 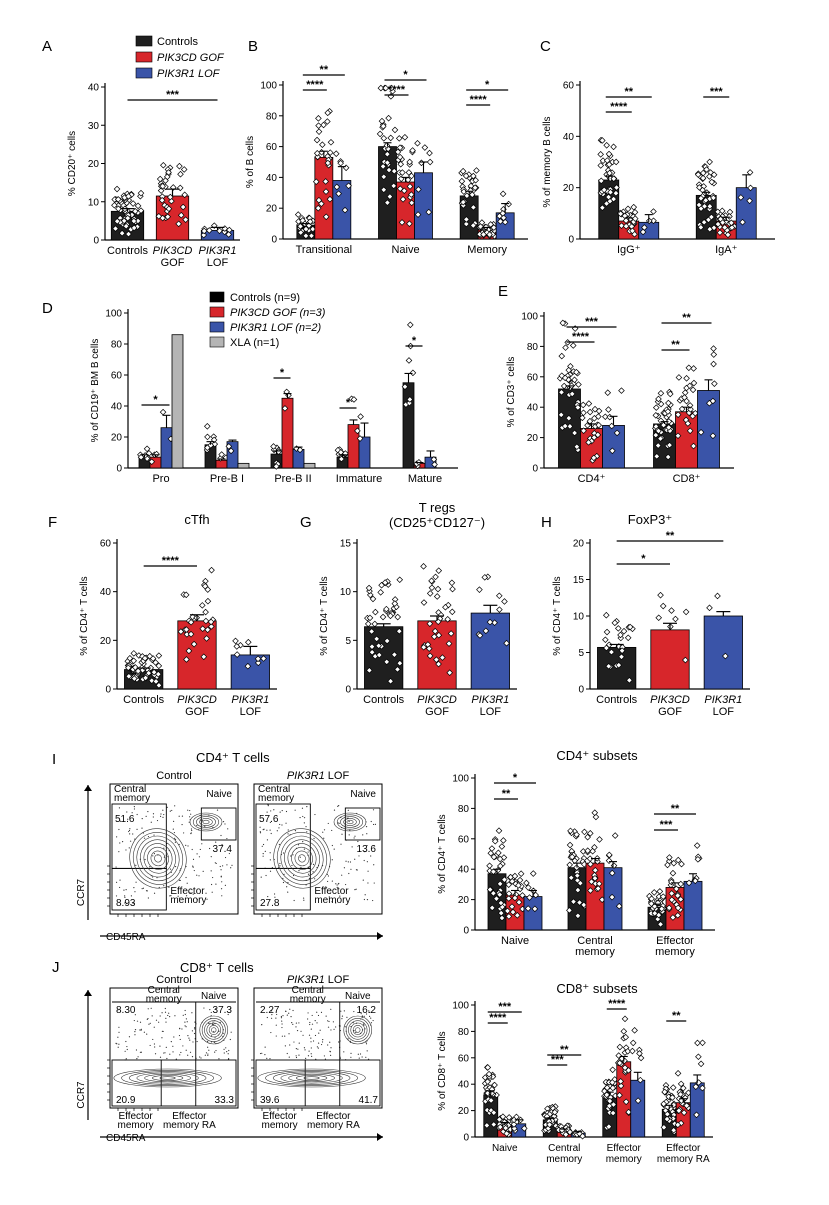 What do you see at coordinates (88, 993) in the screenshot?
I see `arrow-head-icon` at bounding box center [88, 993].